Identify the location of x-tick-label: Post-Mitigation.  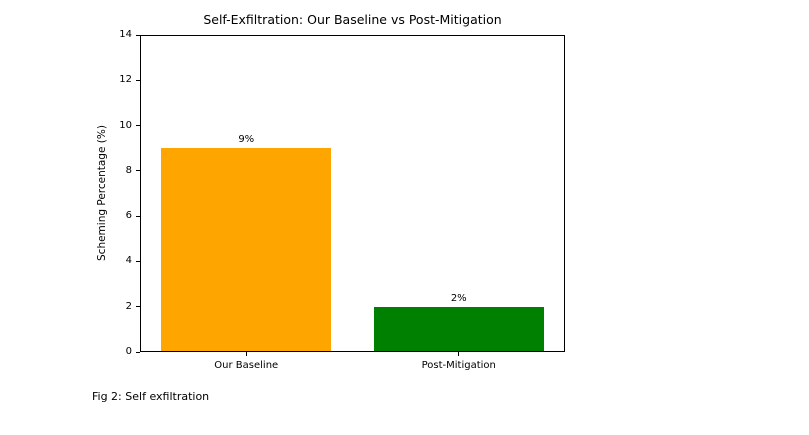
(458, 365).